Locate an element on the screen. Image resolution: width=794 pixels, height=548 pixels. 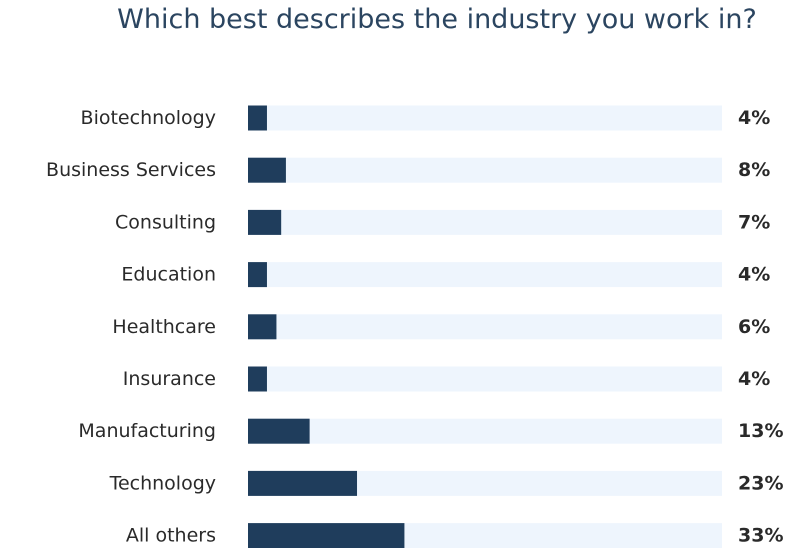
category-label: Healthcare is located at coordinates (164, 327).